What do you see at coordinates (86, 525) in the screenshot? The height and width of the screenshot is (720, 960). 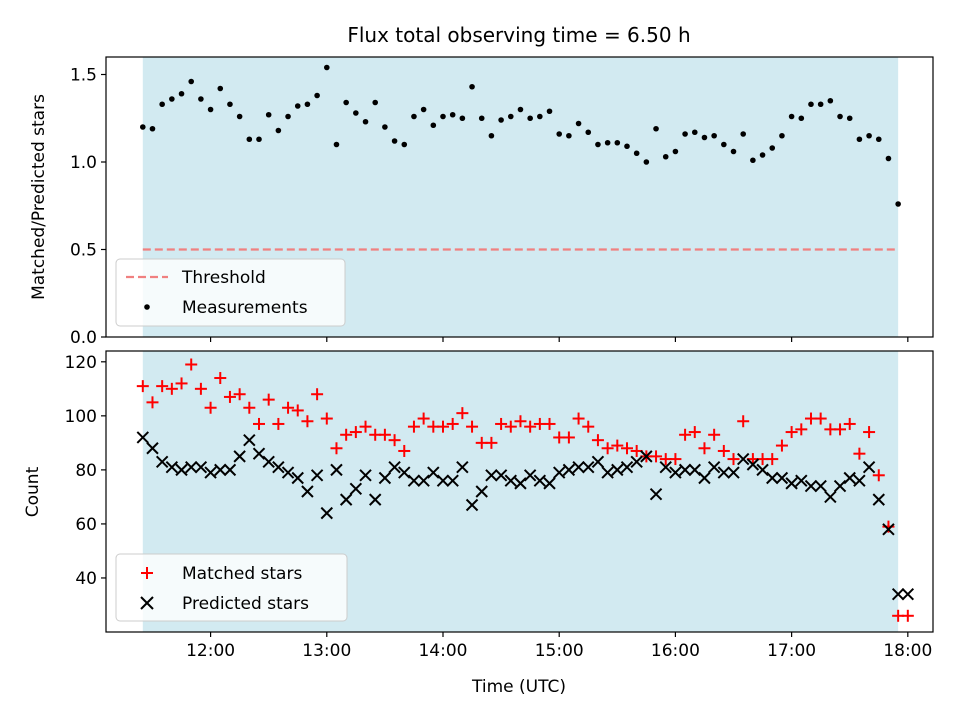 I see `bottom-y-tick-label: 60` at bounding box center [86, 525].